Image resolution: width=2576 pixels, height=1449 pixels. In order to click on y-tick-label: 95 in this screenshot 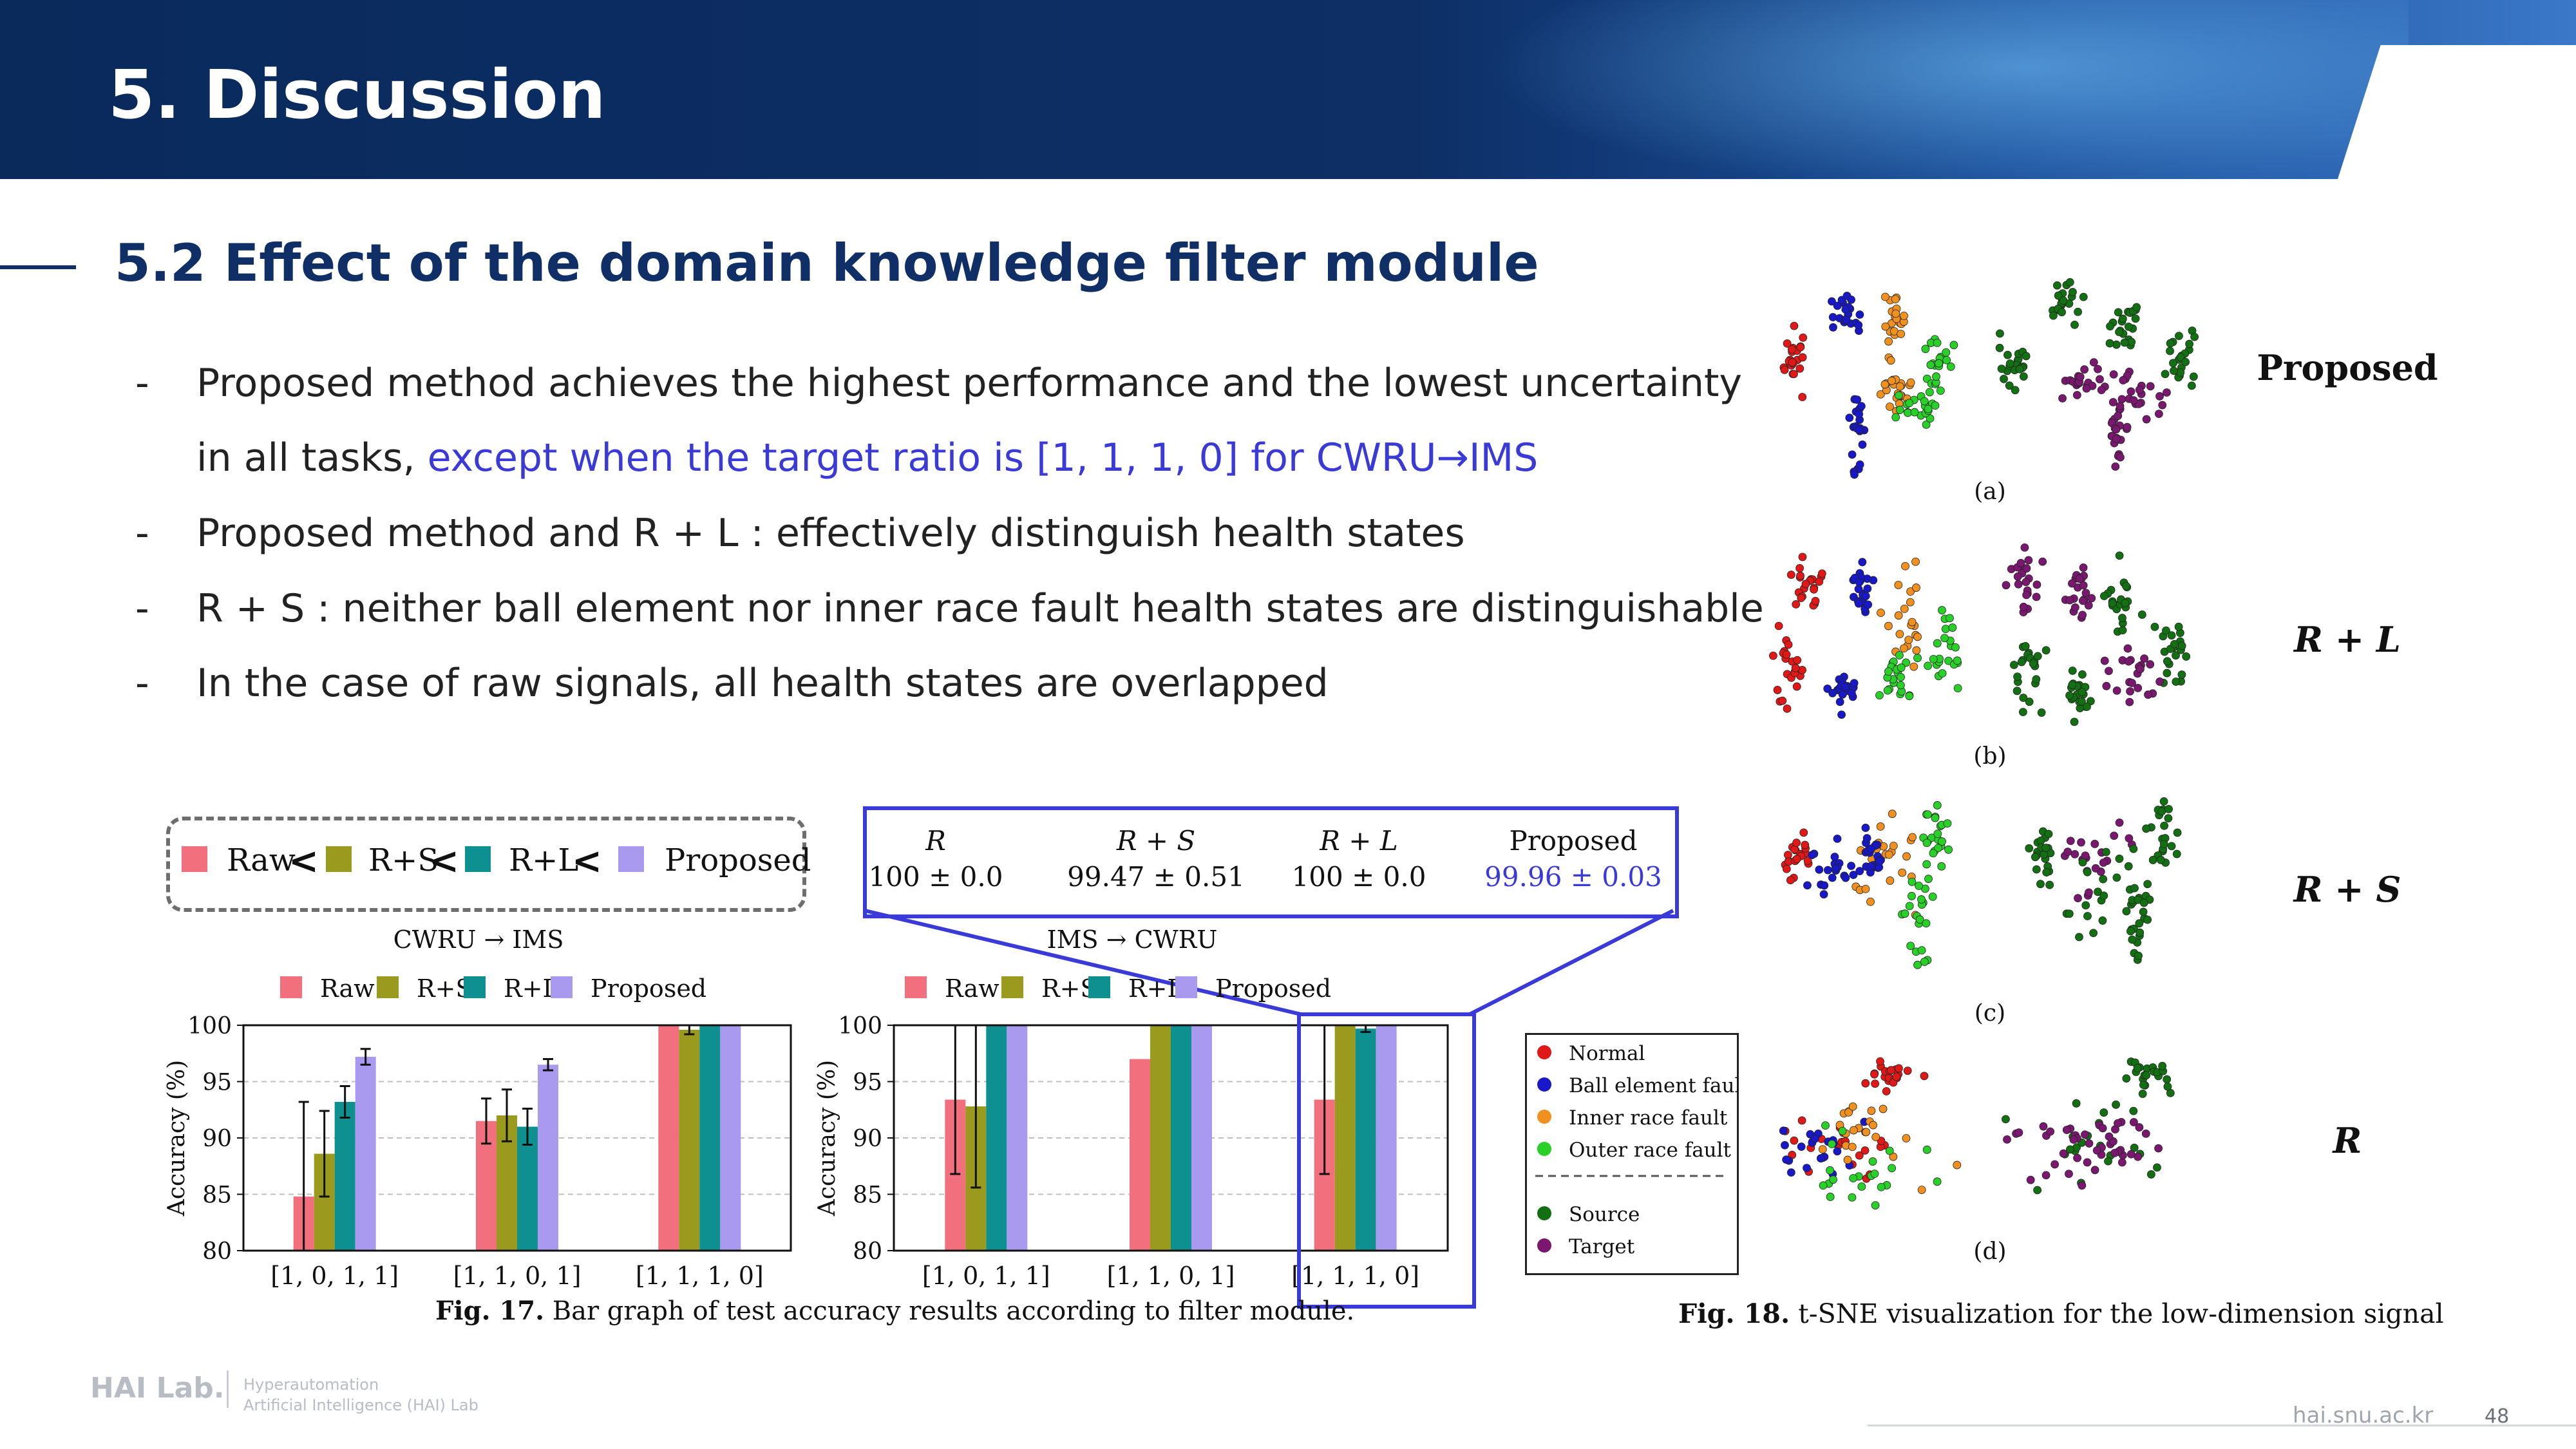, I will do `click(868, 1083)`.